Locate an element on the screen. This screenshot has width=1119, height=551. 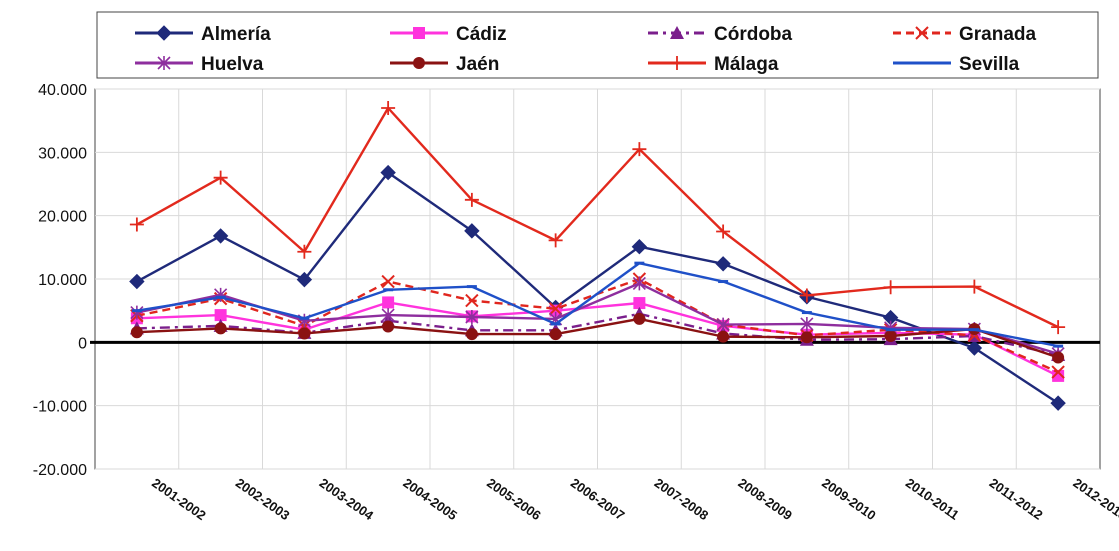
legend-label: Cádiz is located at coordinates (481, 34).